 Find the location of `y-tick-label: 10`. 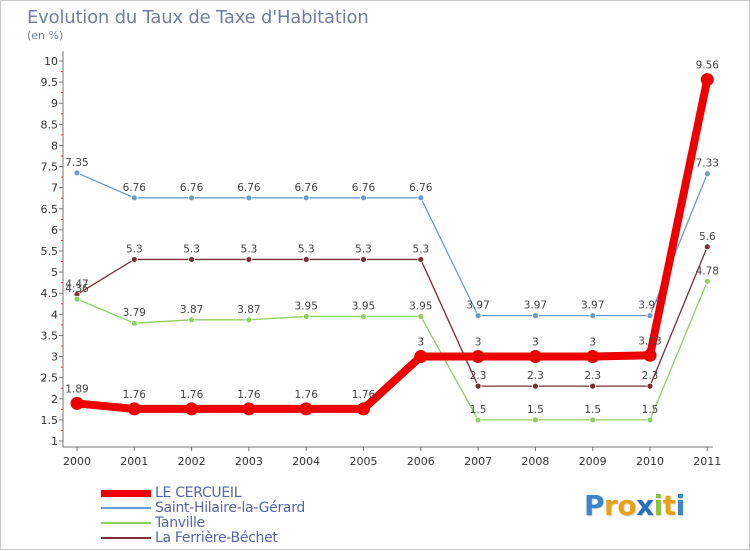

y-tick-label: 10 is located at coordinates (51, 61).